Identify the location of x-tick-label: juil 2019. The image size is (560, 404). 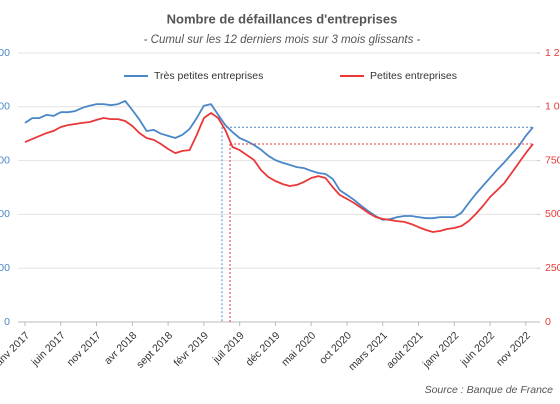
(228, 347).